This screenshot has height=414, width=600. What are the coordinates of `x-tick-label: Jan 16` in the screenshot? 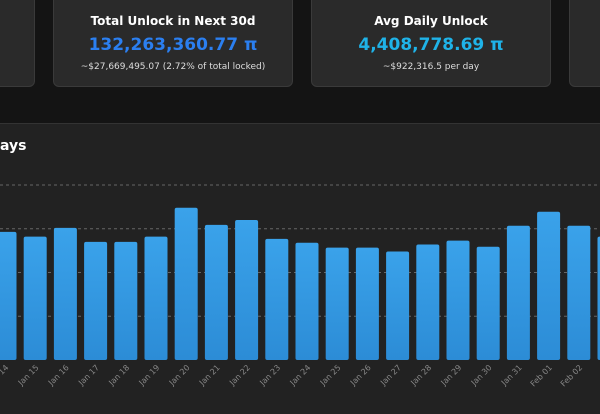 It's located at (58, 375).